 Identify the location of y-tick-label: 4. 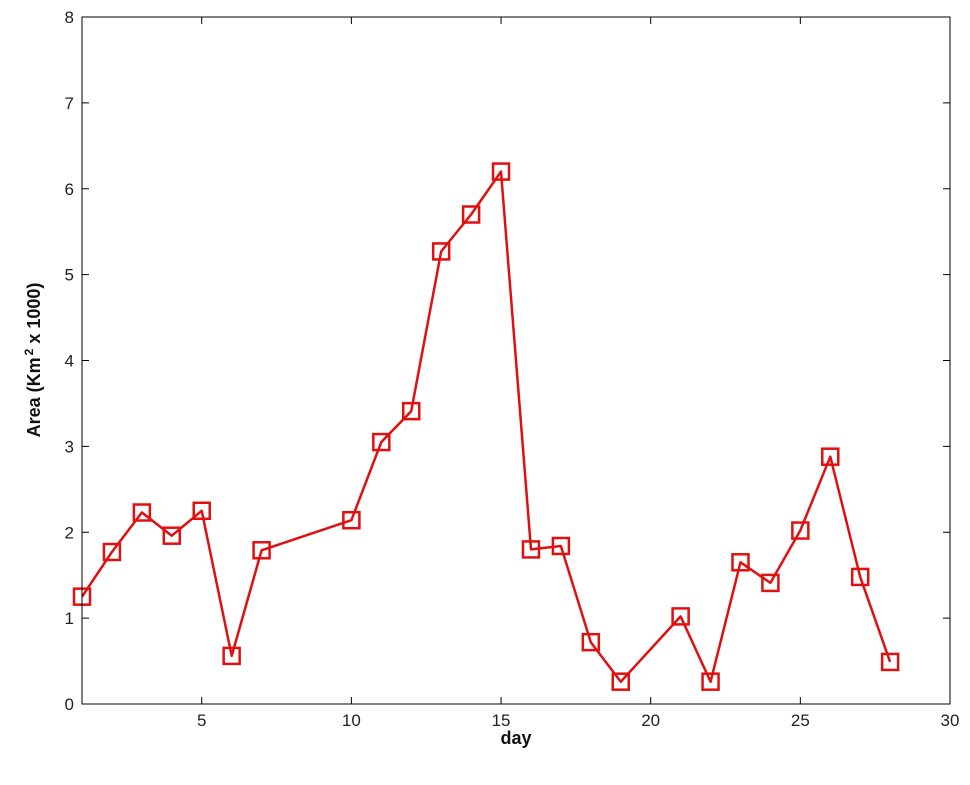
(69, 361).